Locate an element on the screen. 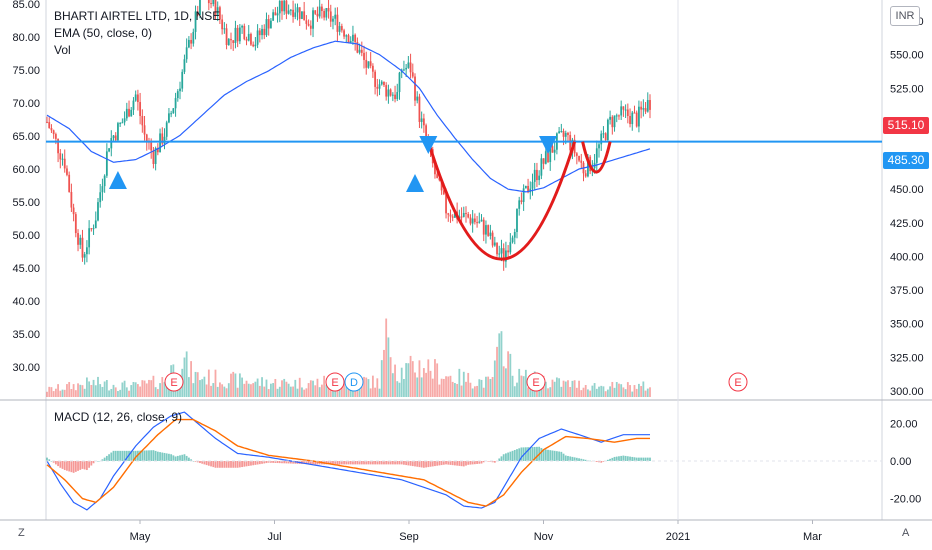  currency-badge: INR is located at coordinates (905, 16).